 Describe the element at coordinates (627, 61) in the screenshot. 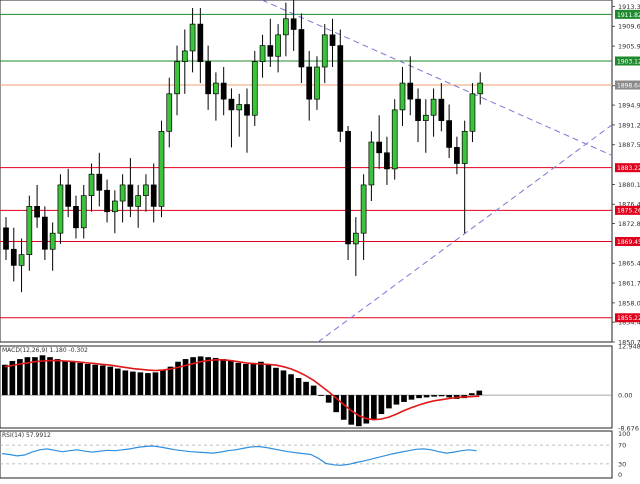

I see `level-label-box` at that location.